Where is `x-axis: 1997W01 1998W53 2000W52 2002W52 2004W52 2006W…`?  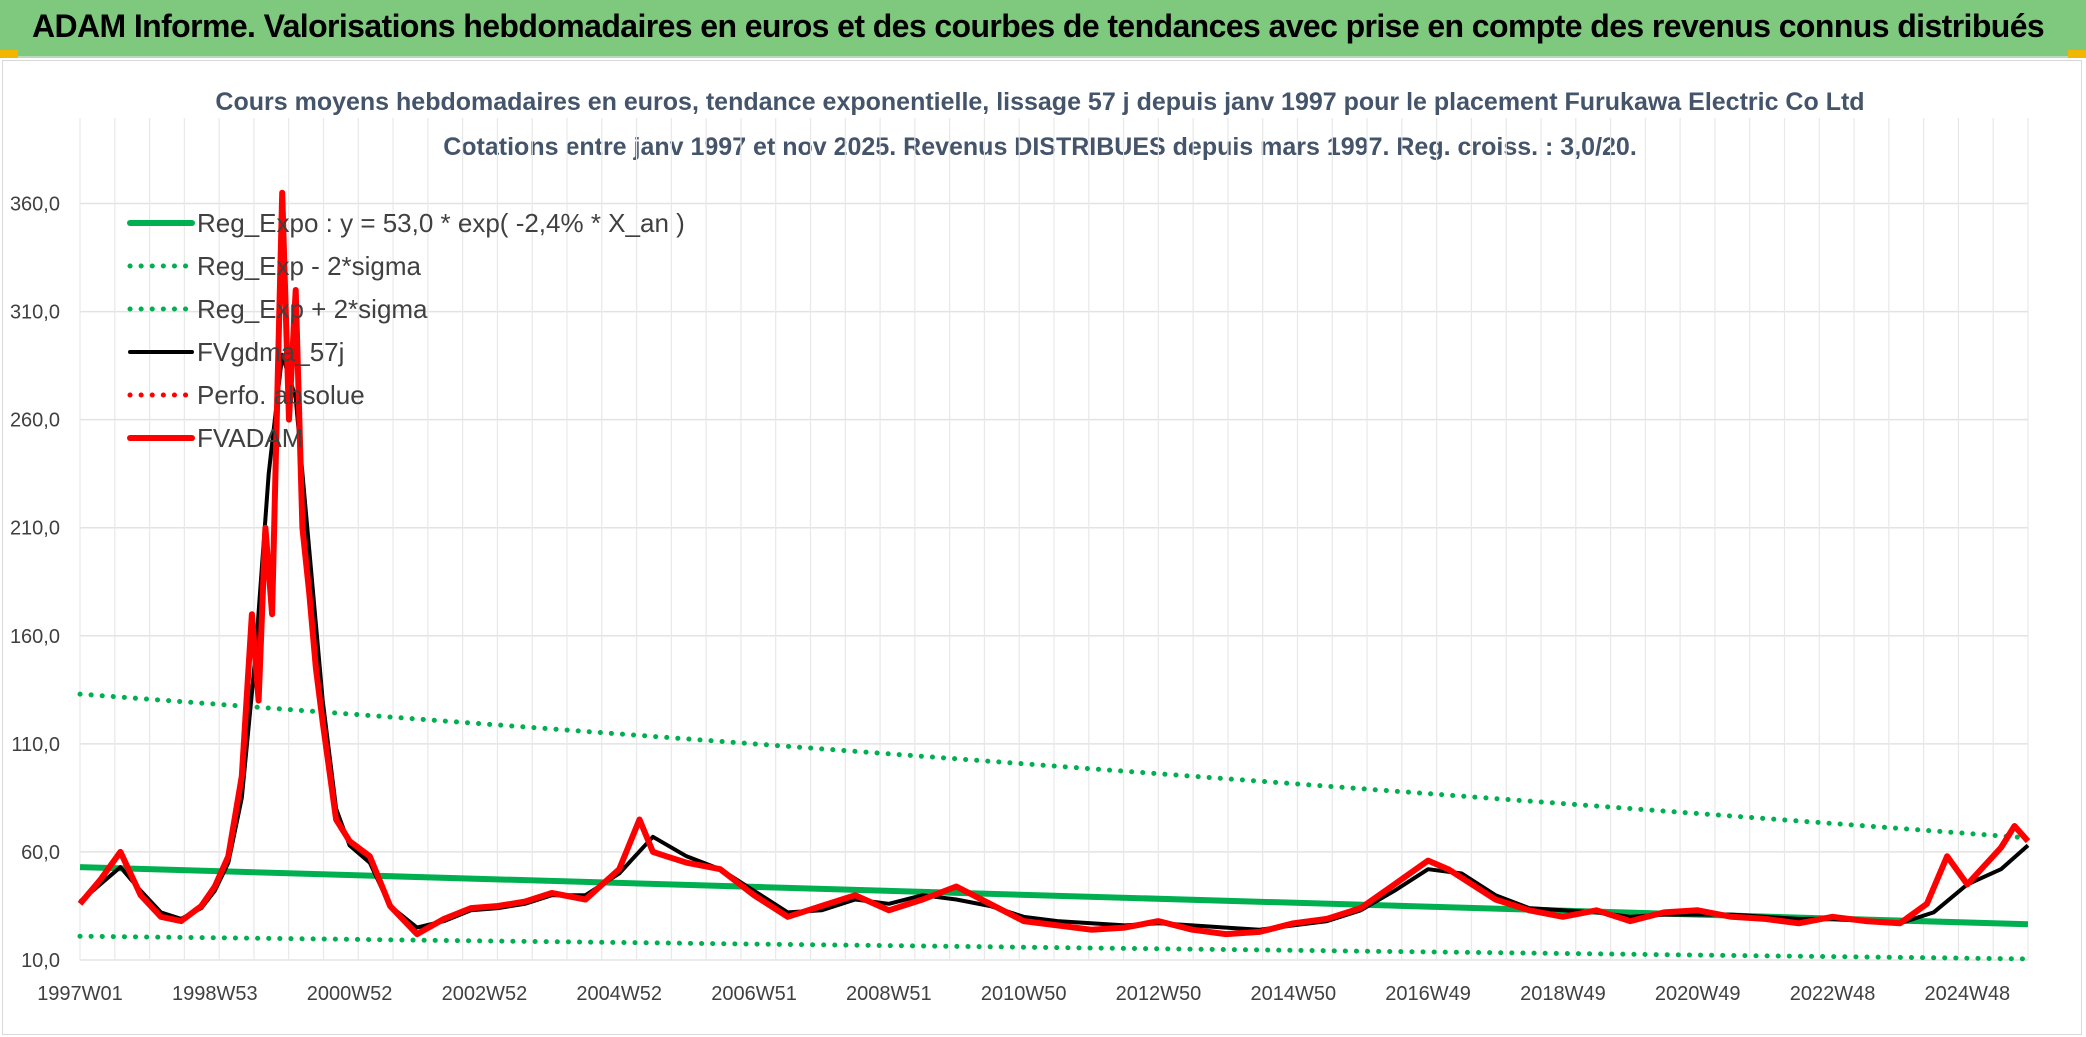
x-axis: 1997W01 1998W53 2000W52 2002W52 2004W52 2006W… is located at coordinates (1023, 994).